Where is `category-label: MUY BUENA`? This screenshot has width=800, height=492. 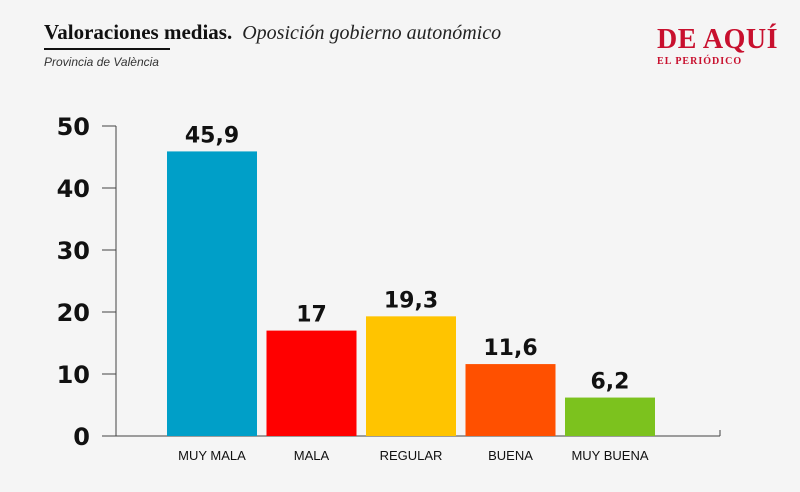 category-label: MUY BUENA is located at coordinates (609, 455).